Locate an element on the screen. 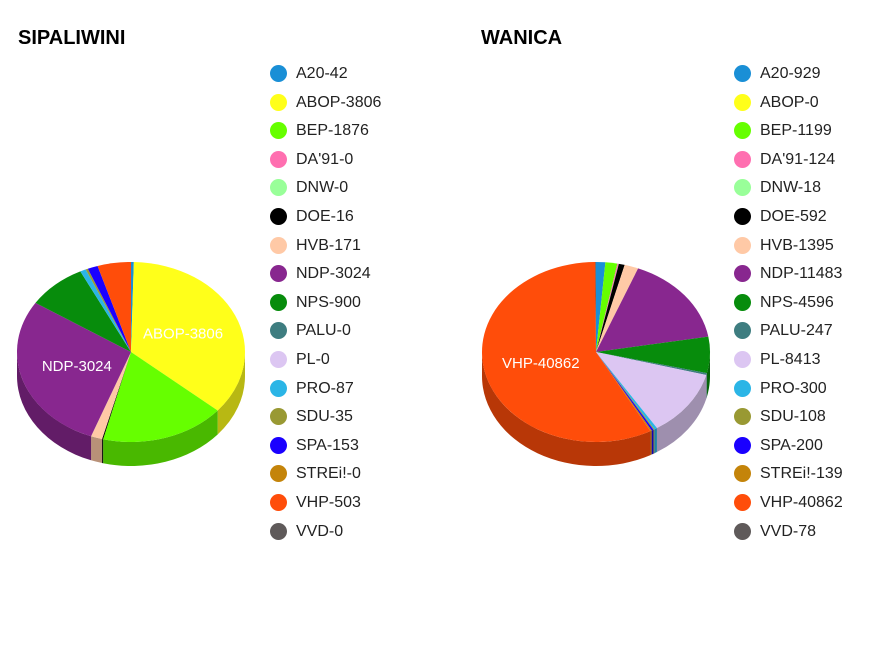 This screenshot has width=874, height=656. pie-slice-side-hvb is located at coordinates (97, 450).